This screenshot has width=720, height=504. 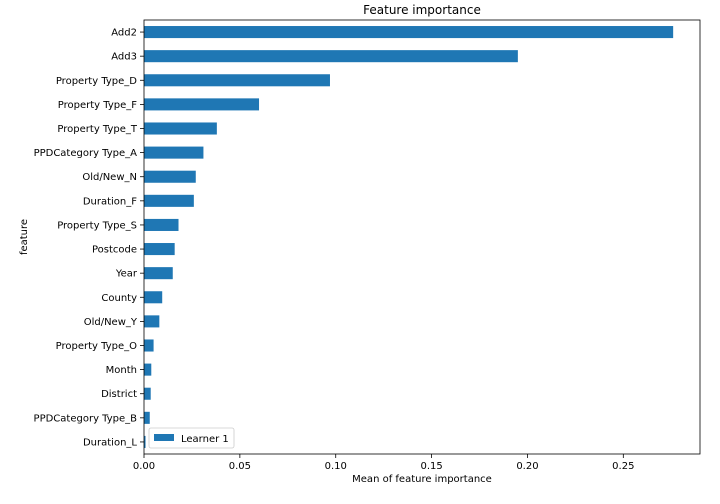 What do you see at coordinates (152, 321) in the screenshot?
I see `bar-old-new-y` at bounding box center [152, 321].